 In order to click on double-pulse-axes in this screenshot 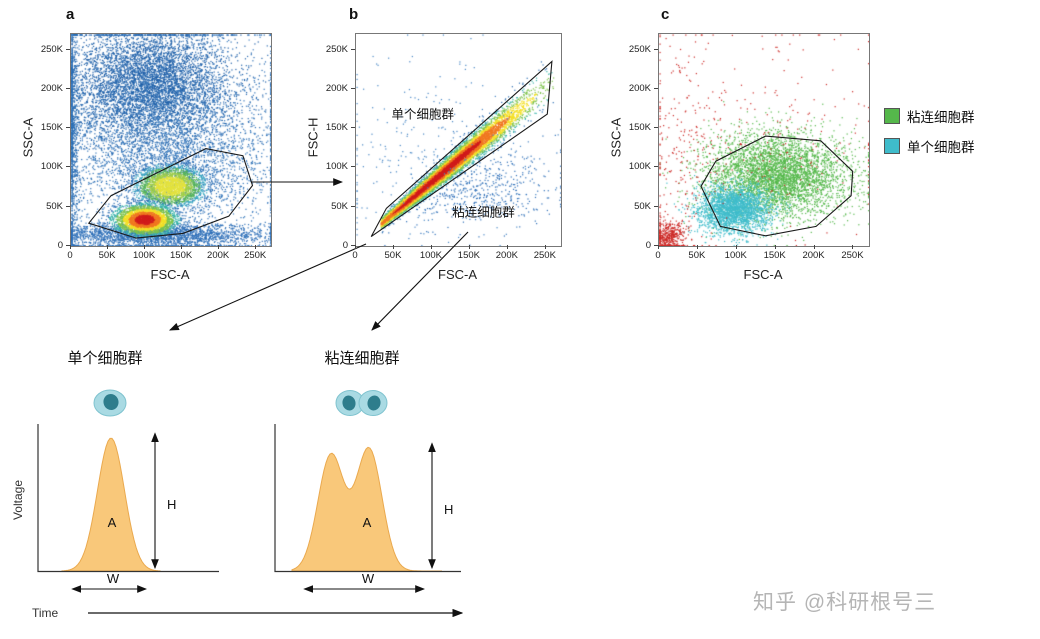, I will do `click(367, 498)`.